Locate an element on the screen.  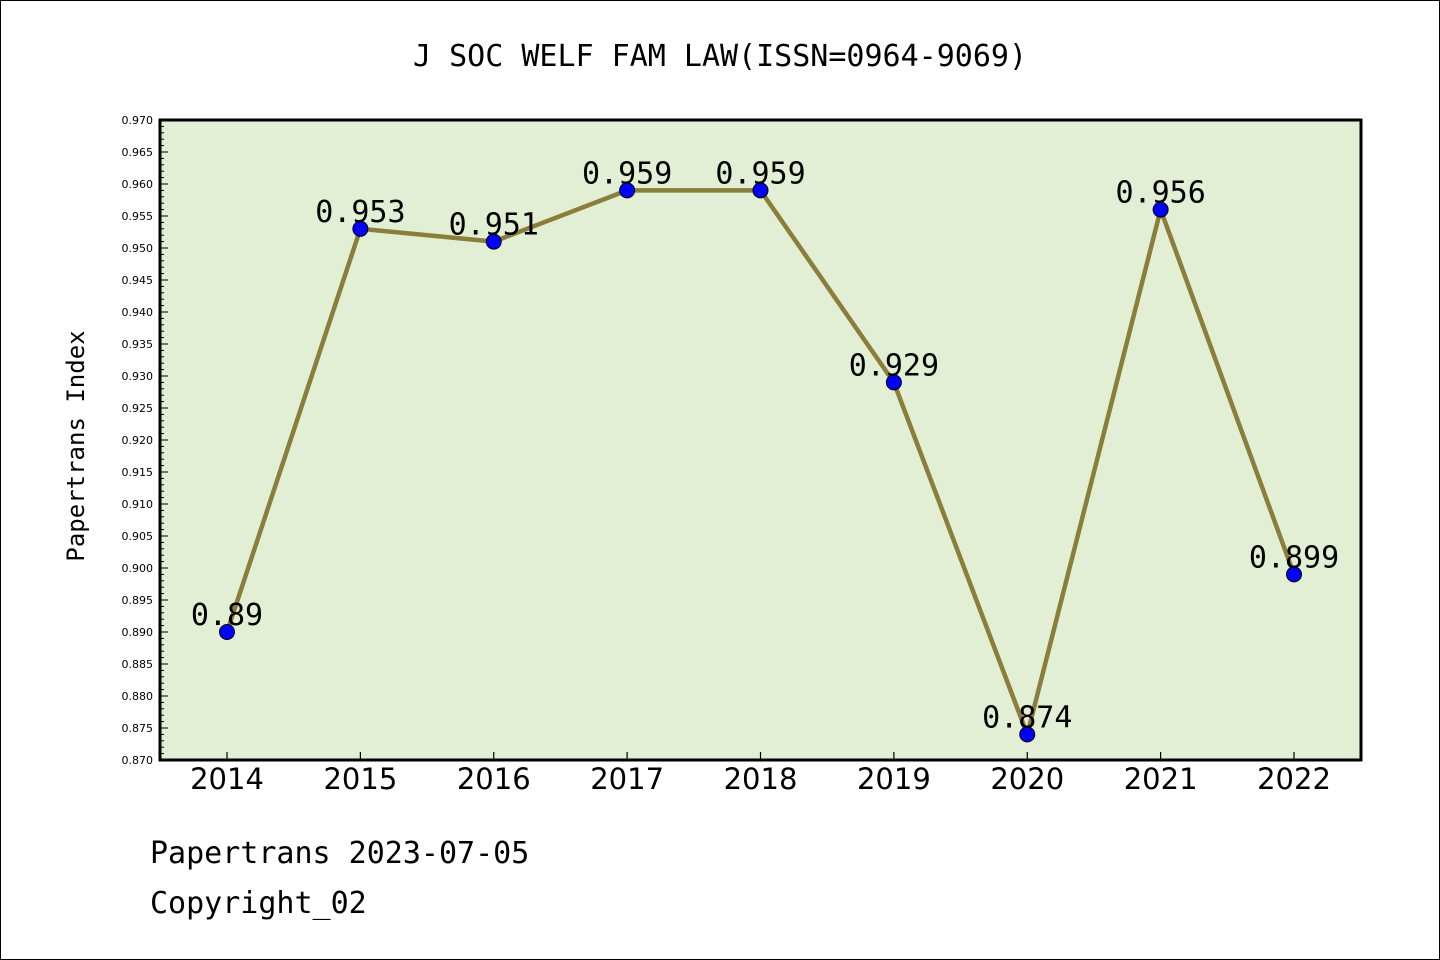
y-tick-label: 0.875 is located at coordinates (138, 728).